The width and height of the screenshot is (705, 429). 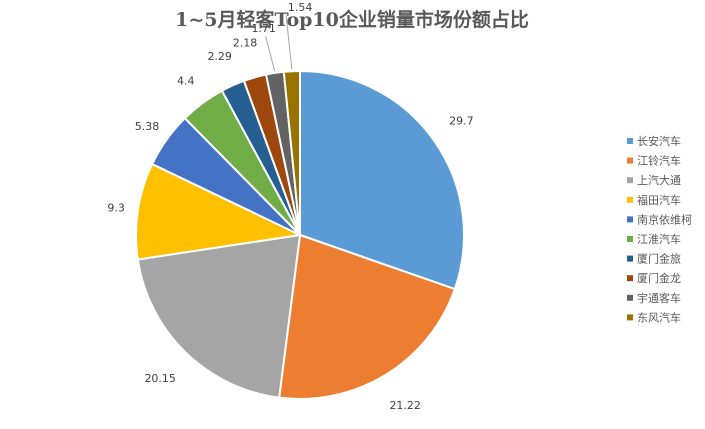 I want to click on leader-lines, so click(x=279, y=43).